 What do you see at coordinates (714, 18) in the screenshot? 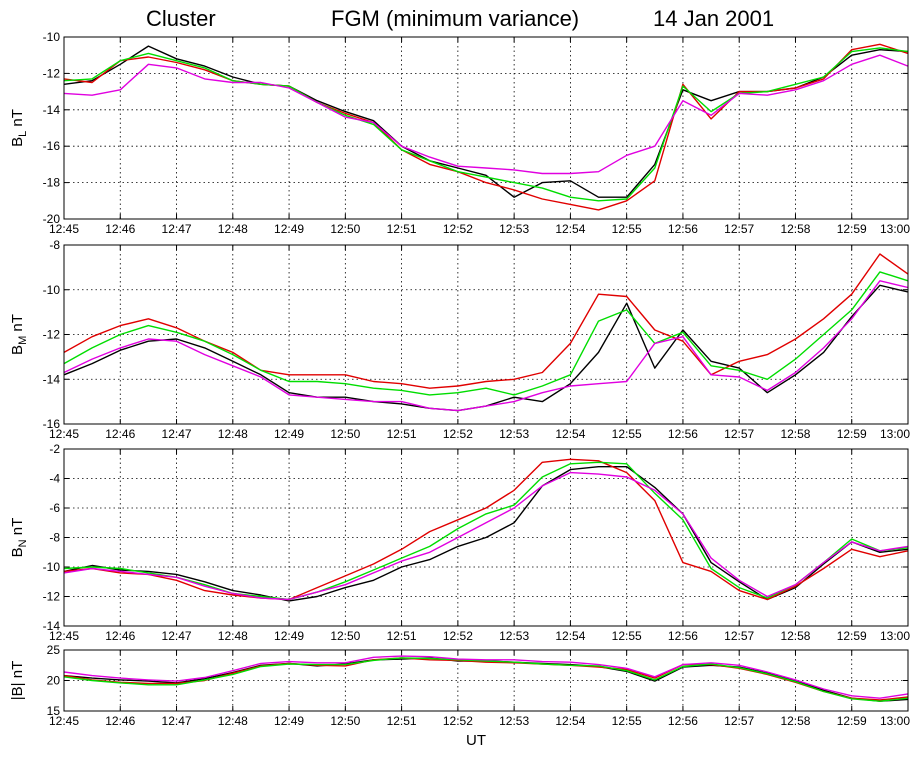
I see `date-title: 14 Jan 2001` at bounding box center [714, 18].